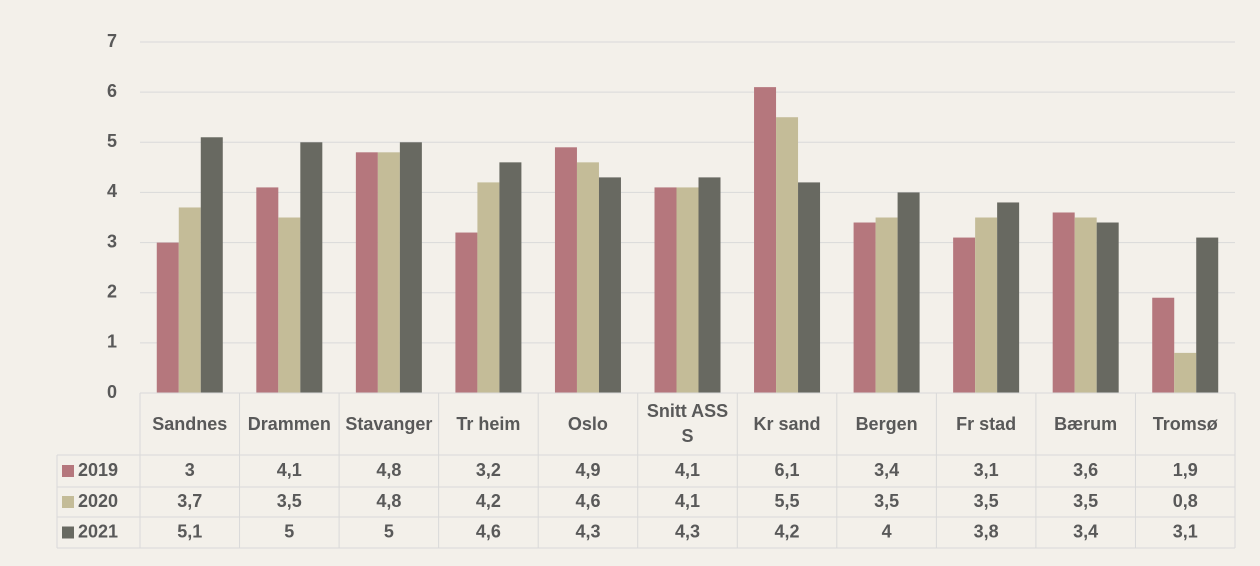 Image resolution: width=1260 pixels, height=566 pixels. What do you see at coordinates (787, 470) in the screenshot?
I see `table-cell: 6,1` at bounding box center [787, 470].